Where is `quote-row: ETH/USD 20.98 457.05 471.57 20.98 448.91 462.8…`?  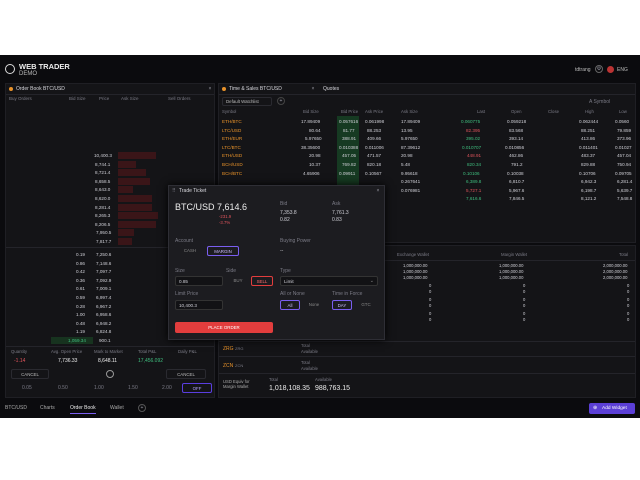
quote-row: ETH/USD 20.98 457.05 471.57 20.98 448.91 462.8… is located at coordinates (427, 155).